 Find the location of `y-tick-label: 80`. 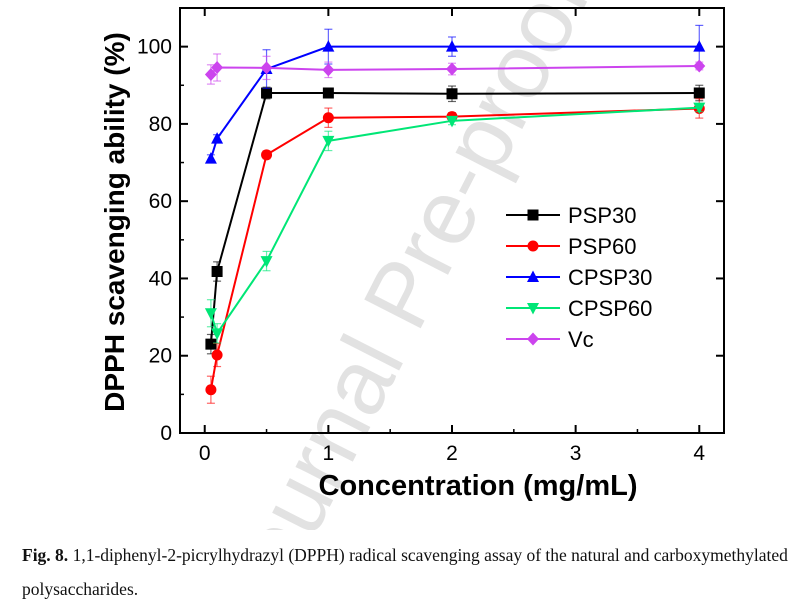

y-tick-label: 80 is located at coordinates (160, 124).